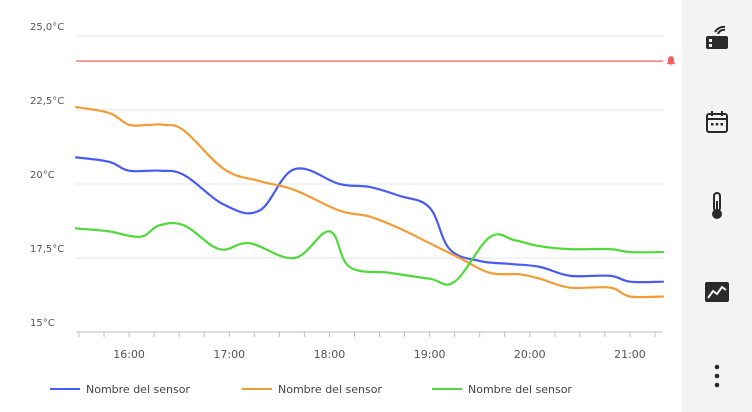 The image size is (752, 412). Describe the element at coordinates (42, 323) in the screenshot. I see `y-tick-label: 15°C` at that location.